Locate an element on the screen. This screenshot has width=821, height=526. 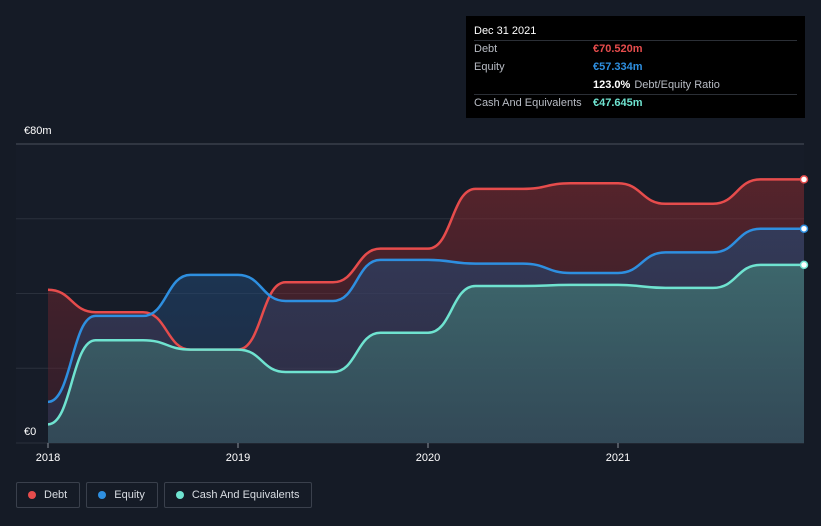
y-tick-label: €80m is located at coordinates (38, 131).